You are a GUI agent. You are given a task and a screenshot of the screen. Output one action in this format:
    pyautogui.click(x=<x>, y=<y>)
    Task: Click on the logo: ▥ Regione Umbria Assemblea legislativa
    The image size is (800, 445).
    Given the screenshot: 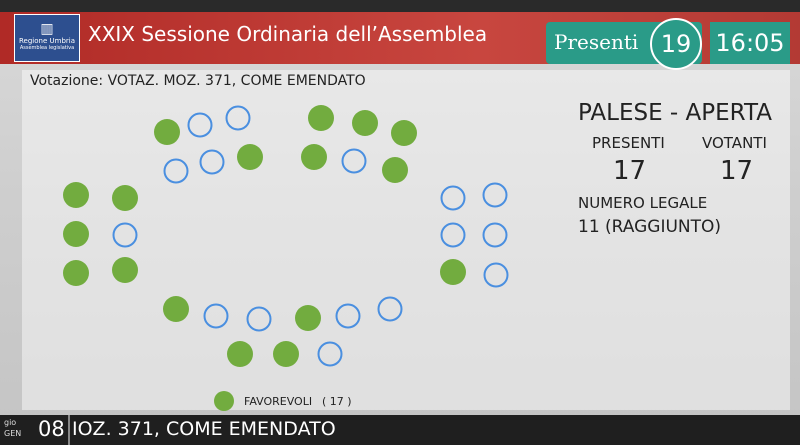 What is the action you would take?
    pyautogui.click(x=47, y=38)
    